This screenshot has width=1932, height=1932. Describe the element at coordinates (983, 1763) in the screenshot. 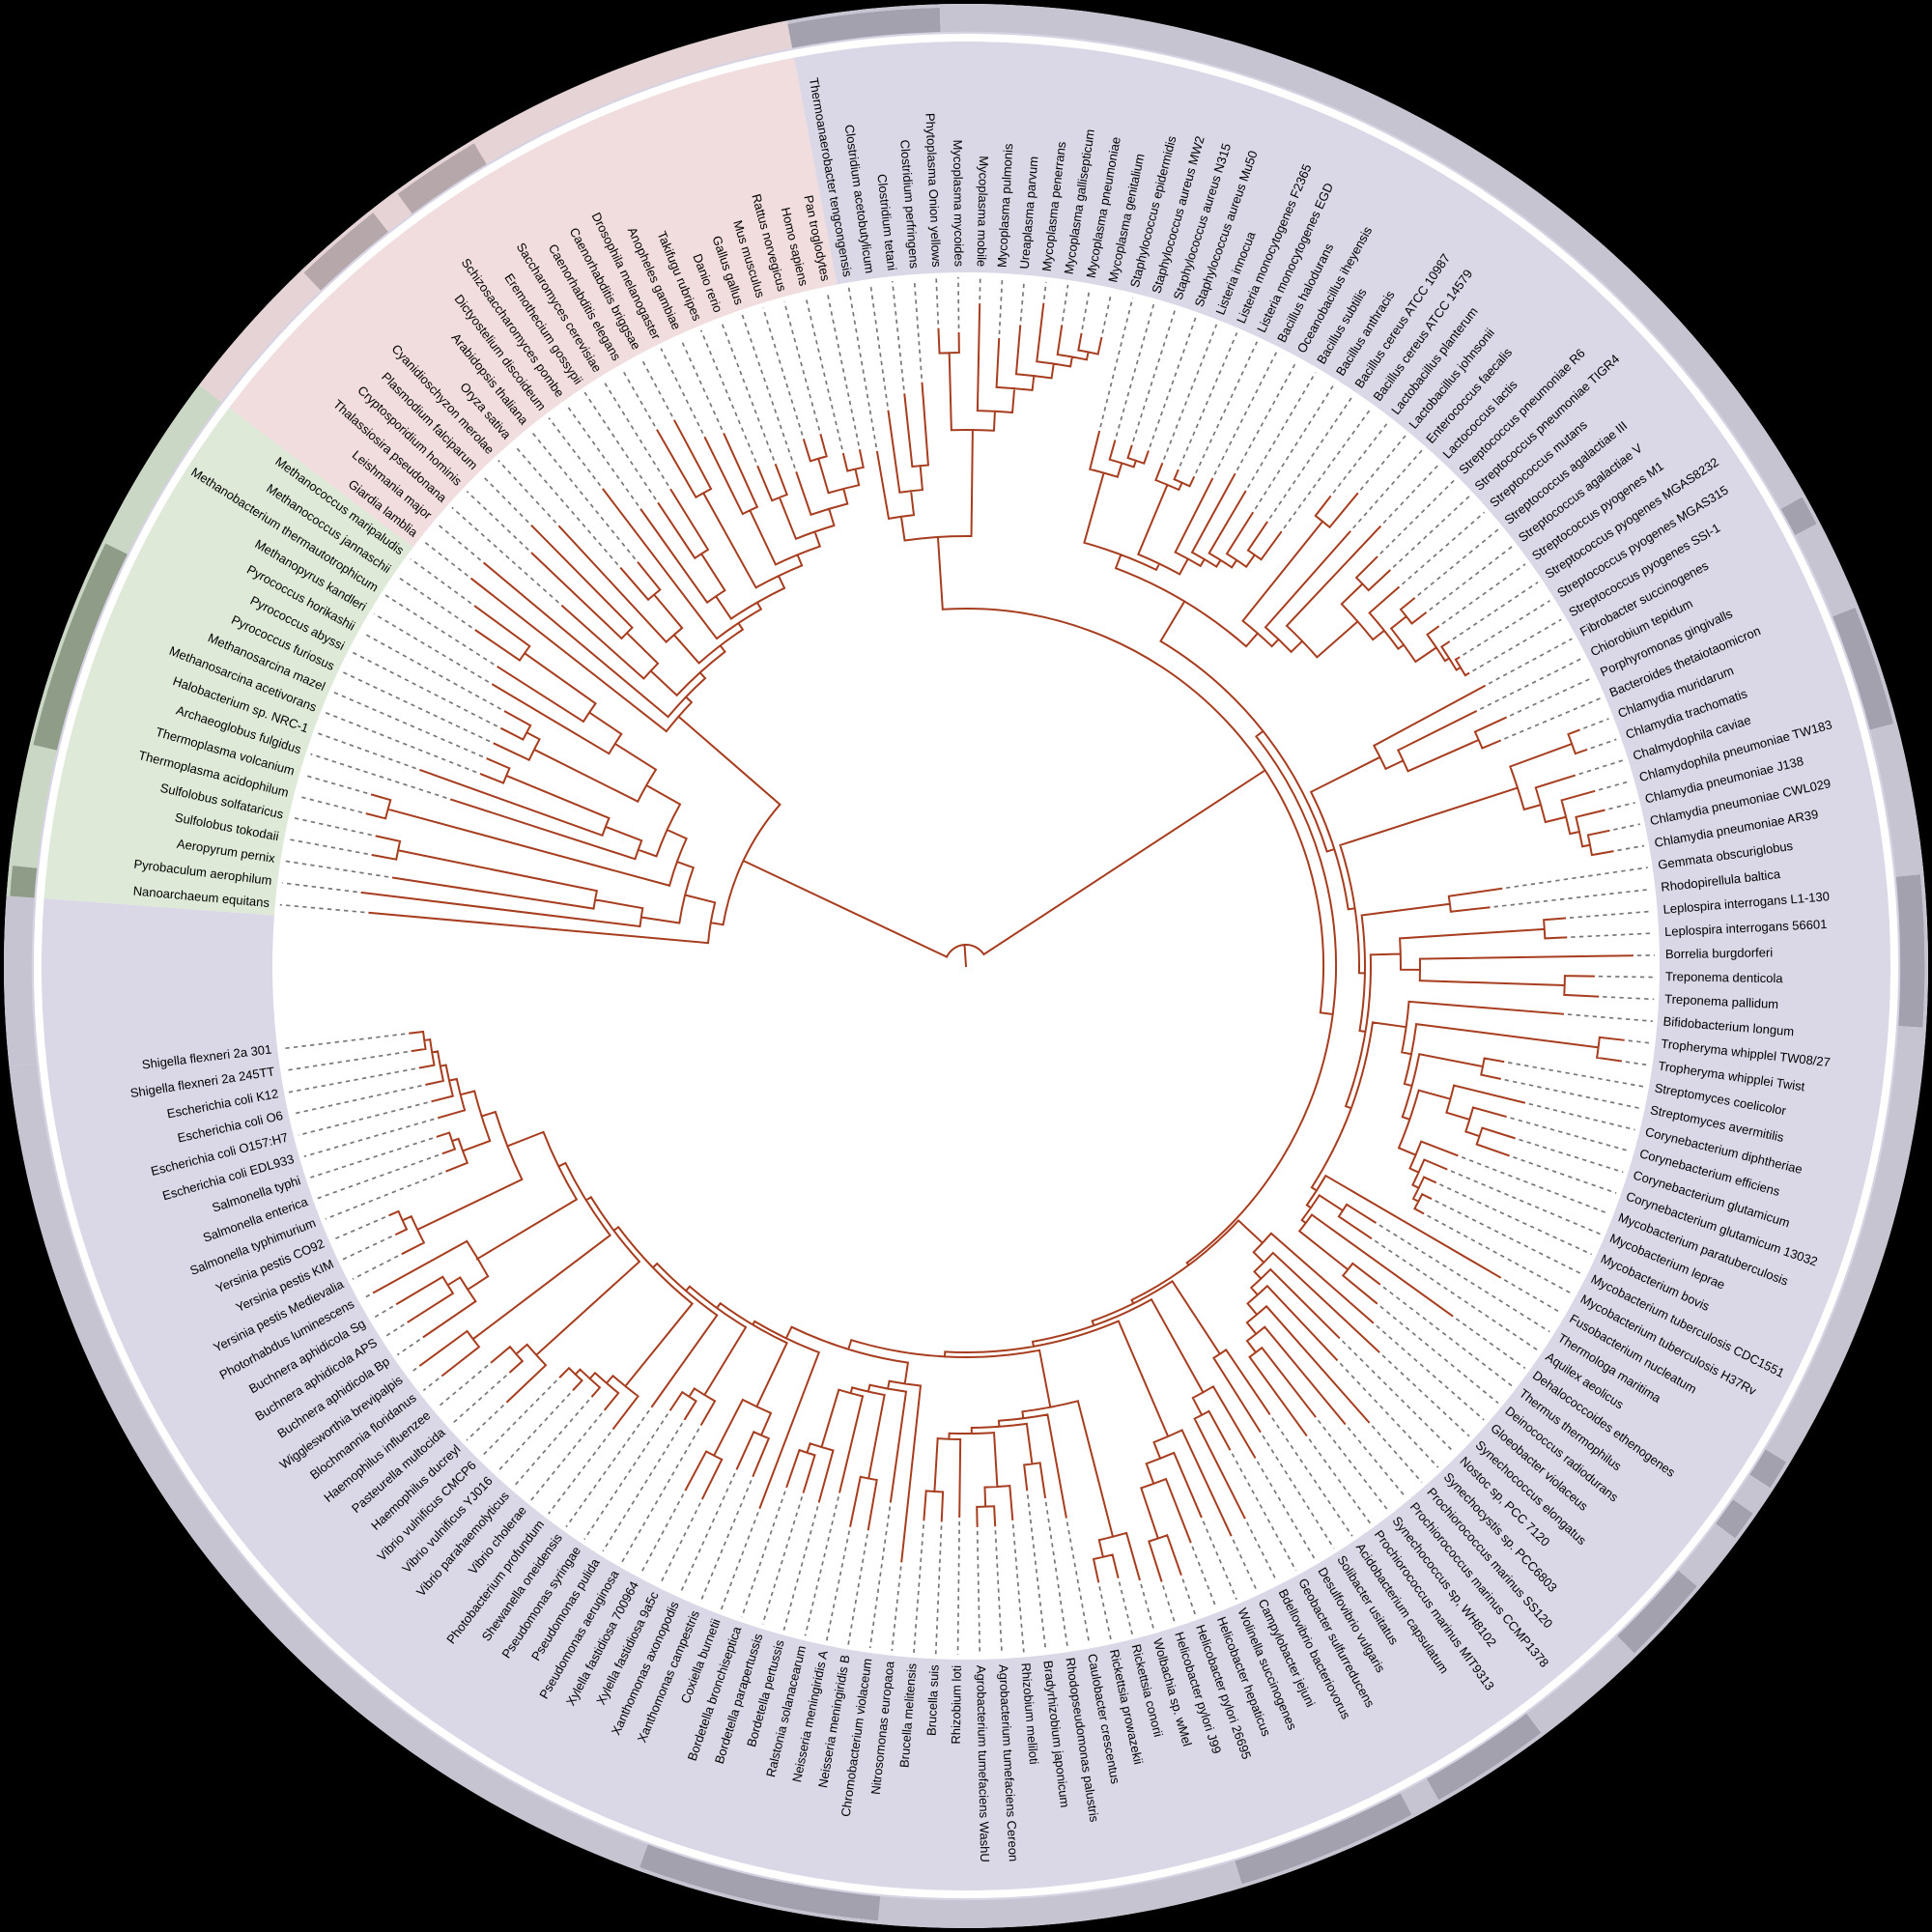

I see `svg-text:Agrobacterium tumefaciens Wash: Agrobacterium tumefaciens WashU` at that location.